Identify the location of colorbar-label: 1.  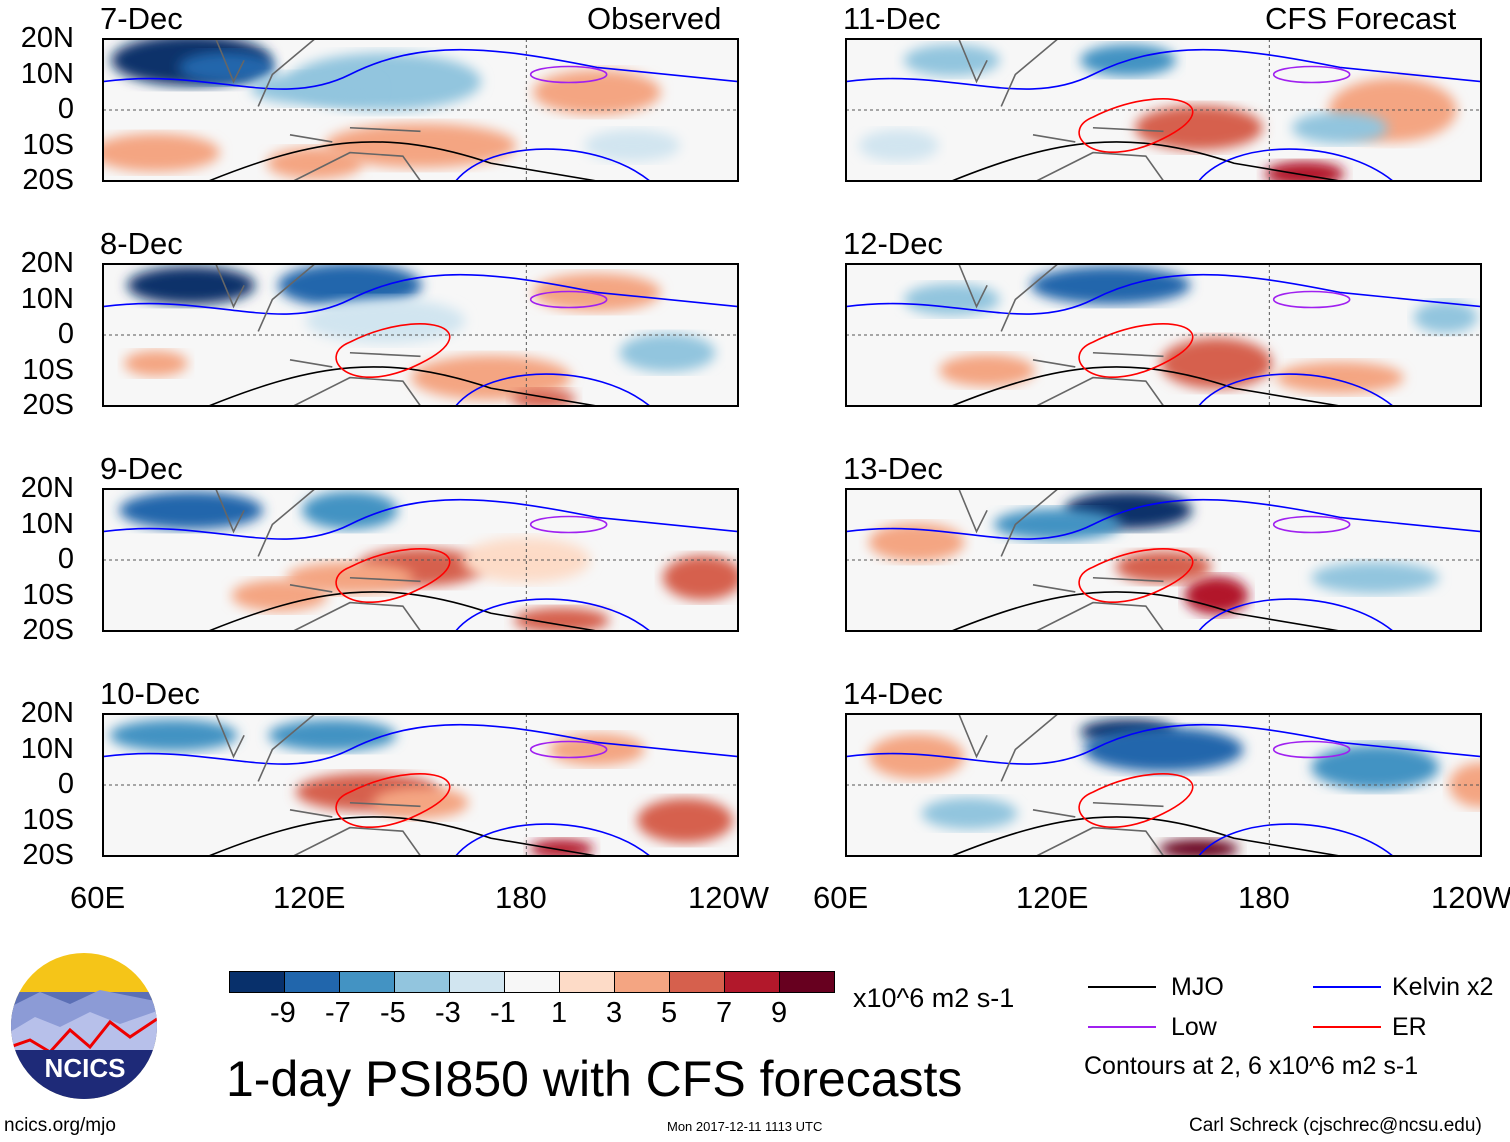
(559, 1013).